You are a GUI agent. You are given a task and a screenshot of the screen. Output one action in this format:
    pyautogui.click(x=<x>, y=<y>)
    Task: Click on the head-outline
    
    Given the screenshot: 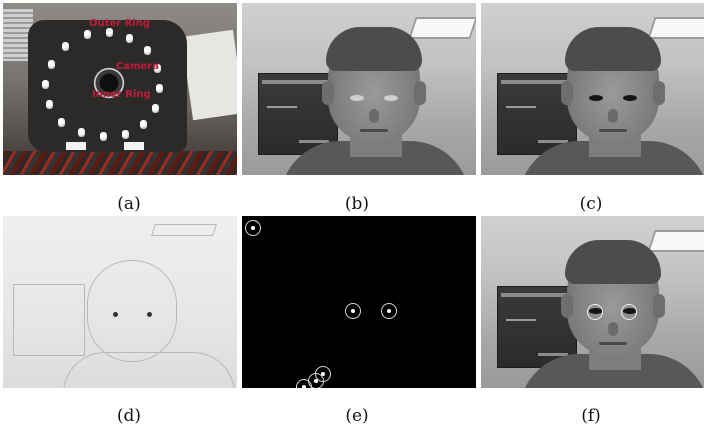 What is the action you would take?
    pyautogui.click(x=132, y=311)
    